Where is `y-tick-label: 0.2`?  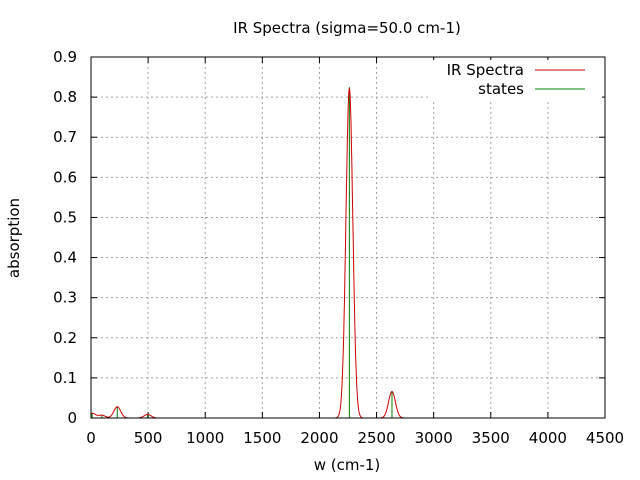
y-tick-label: 0.2 is located at coordinates (65, 338).